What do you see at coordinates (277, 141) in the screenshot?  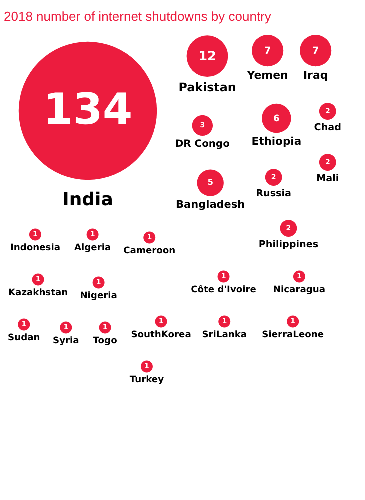 I see `category-label: Ethiopia` at bounding box center [277, 141].